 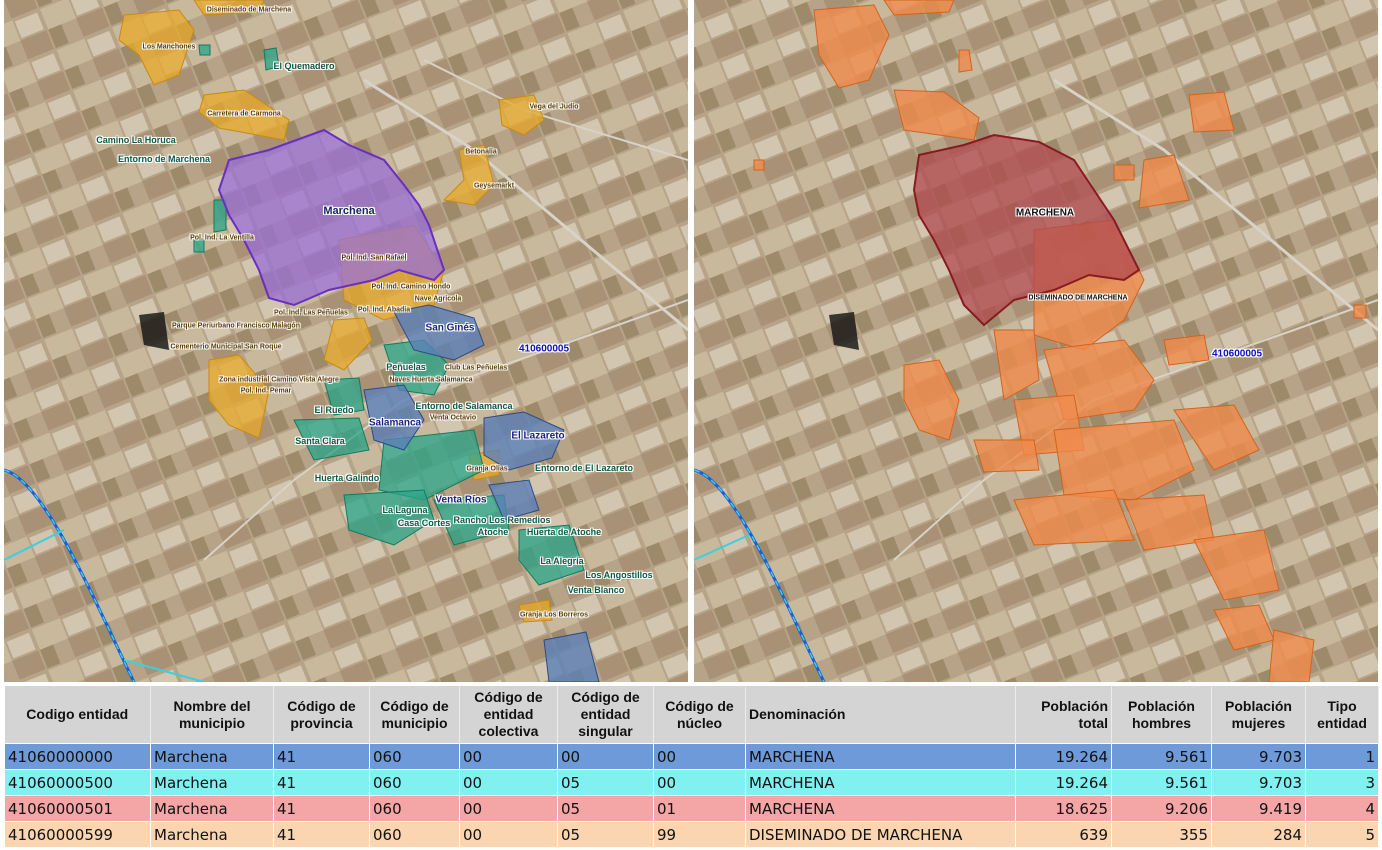 What do you see at coordinates (538, 436) in the screenshot?
I see `label-el-lazareto: El Lazareto` at bounding box center [538, 436].